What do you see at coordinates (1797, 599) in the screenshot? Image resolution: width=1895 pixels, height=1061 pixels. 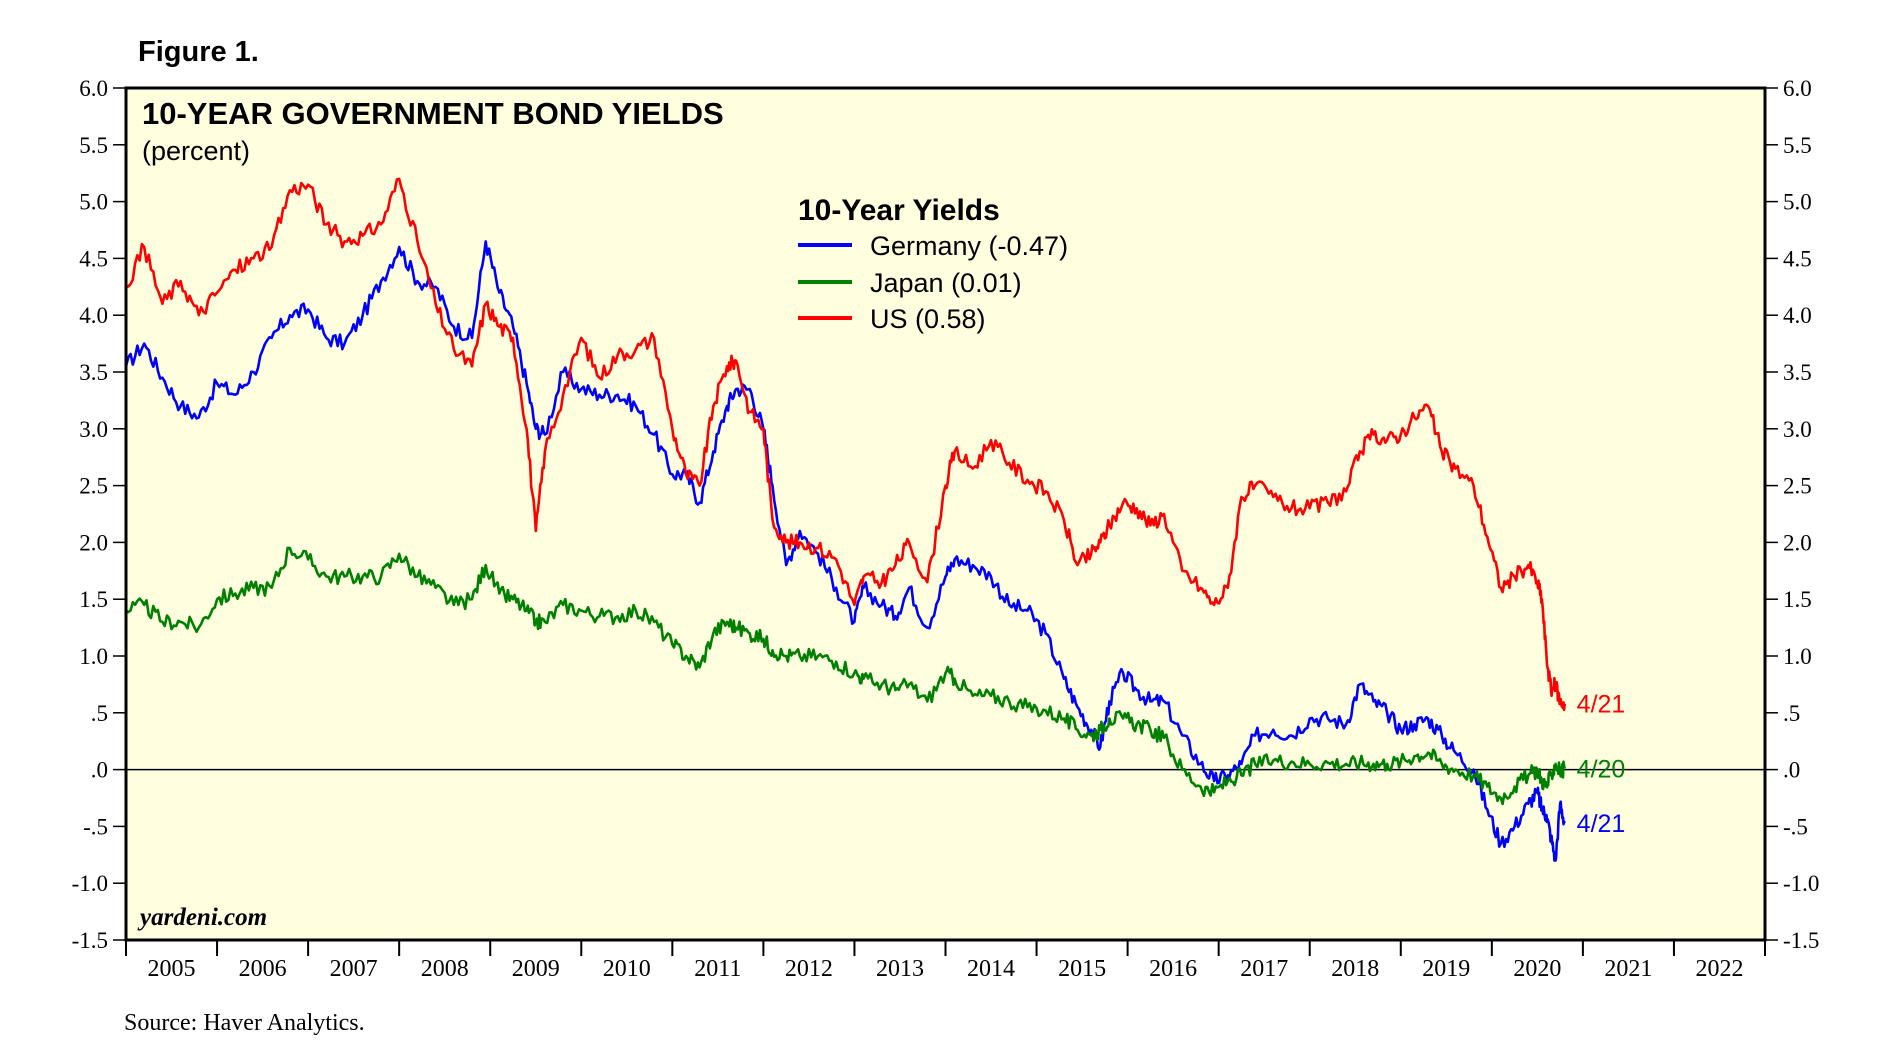 I see `y-tick-label-right: 1.5` at bounding box center [1797, 599].